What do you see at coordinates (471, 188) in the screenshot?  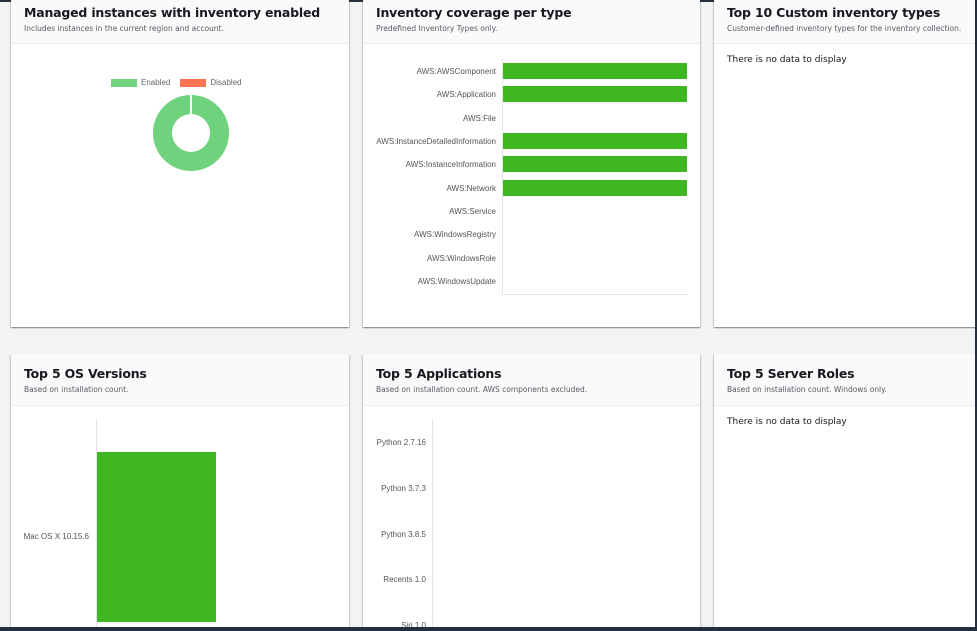 I see `bar-label: AWS:Network` at bounding box center [471, 188].